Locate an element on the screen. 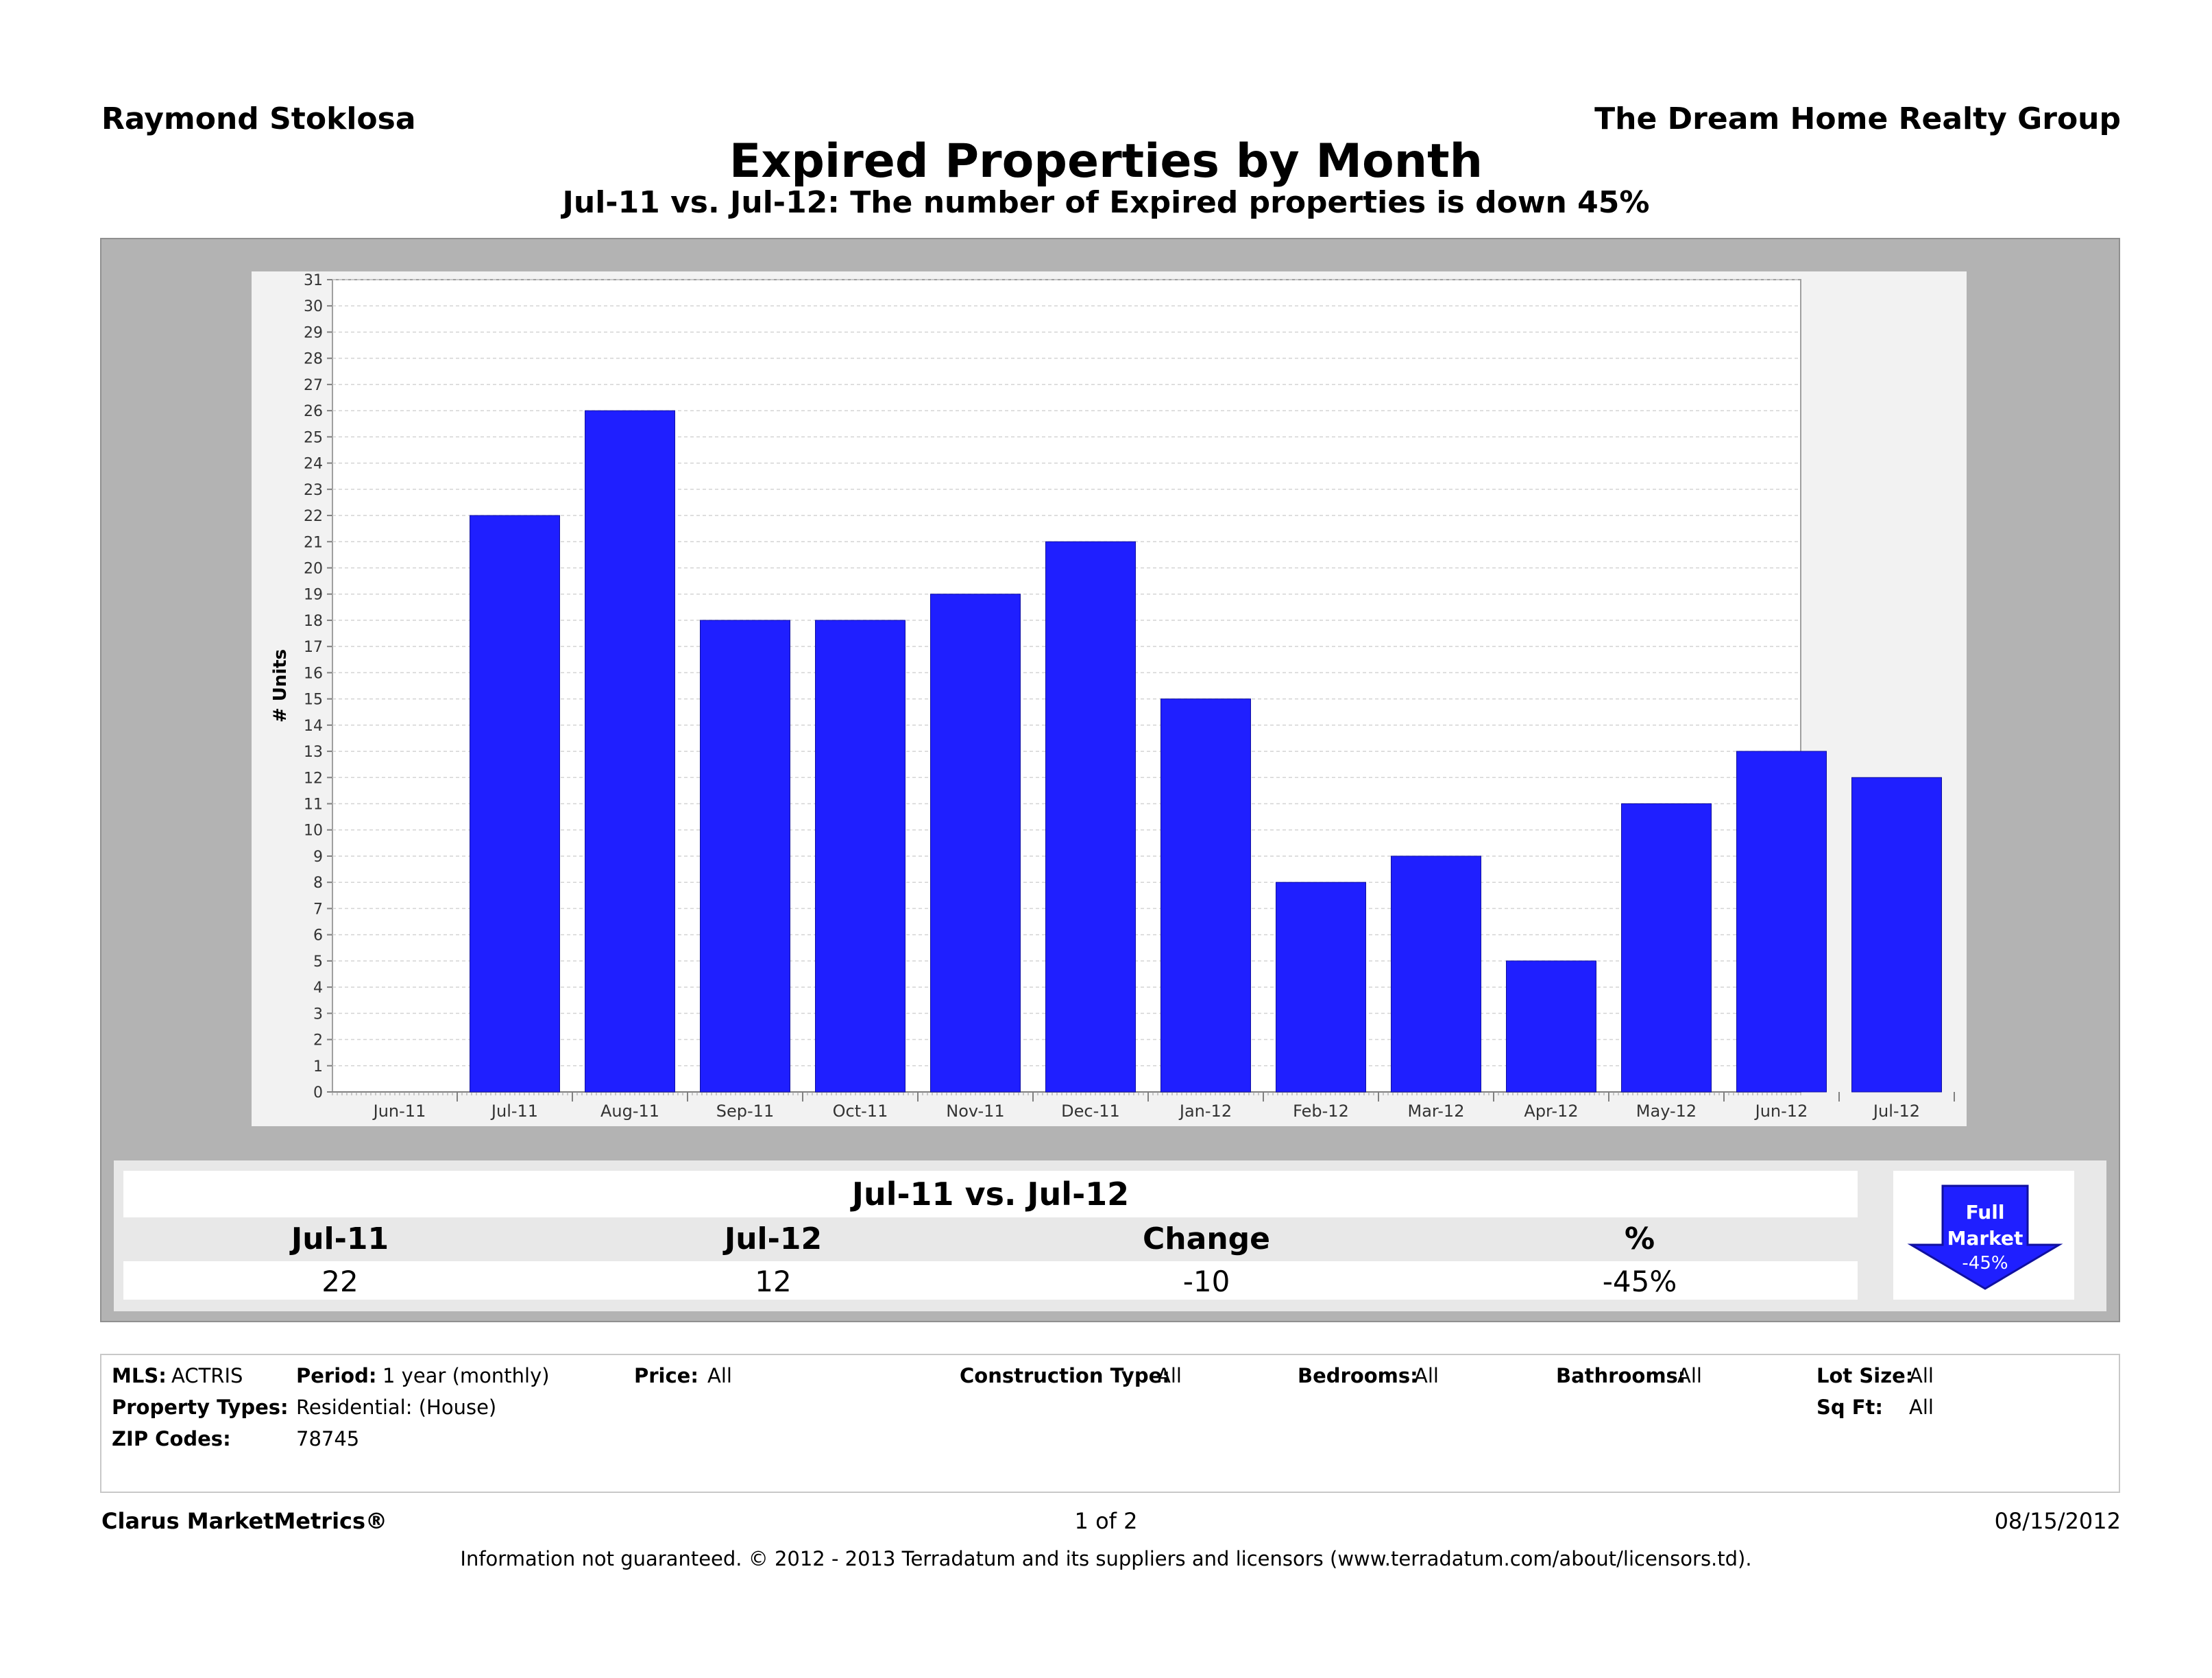  y-tick-label: 9 is located at coordinates (318, 857).